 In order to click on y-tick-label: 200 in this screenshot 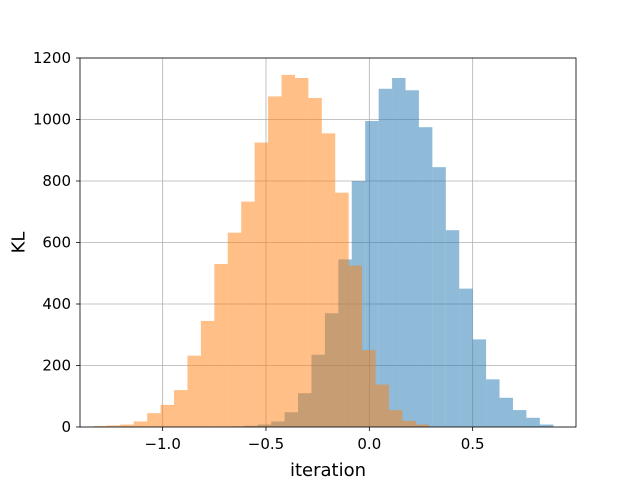, I will do `click(56, 366)`.